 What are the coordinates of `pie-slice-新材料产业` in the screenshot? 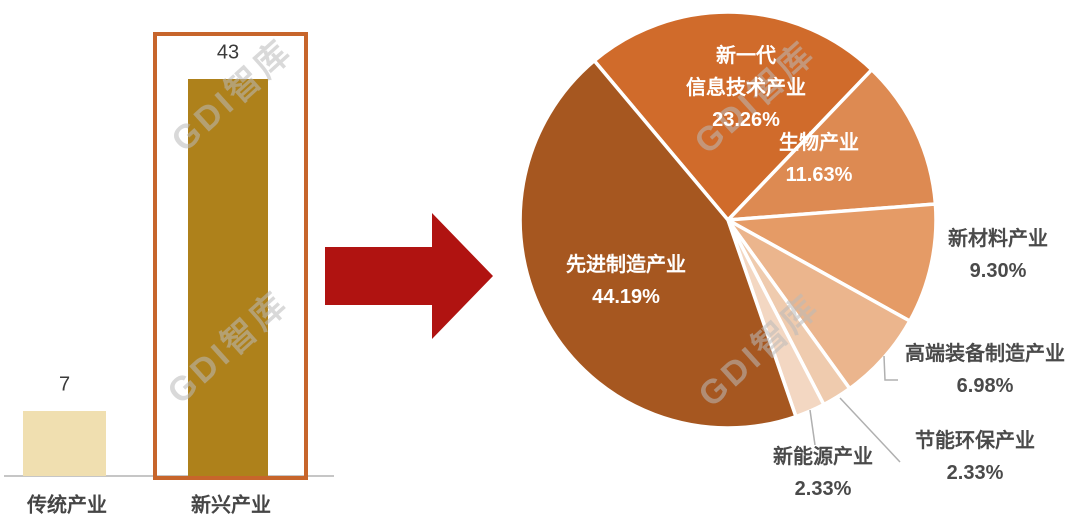 It's located at (832, 262).